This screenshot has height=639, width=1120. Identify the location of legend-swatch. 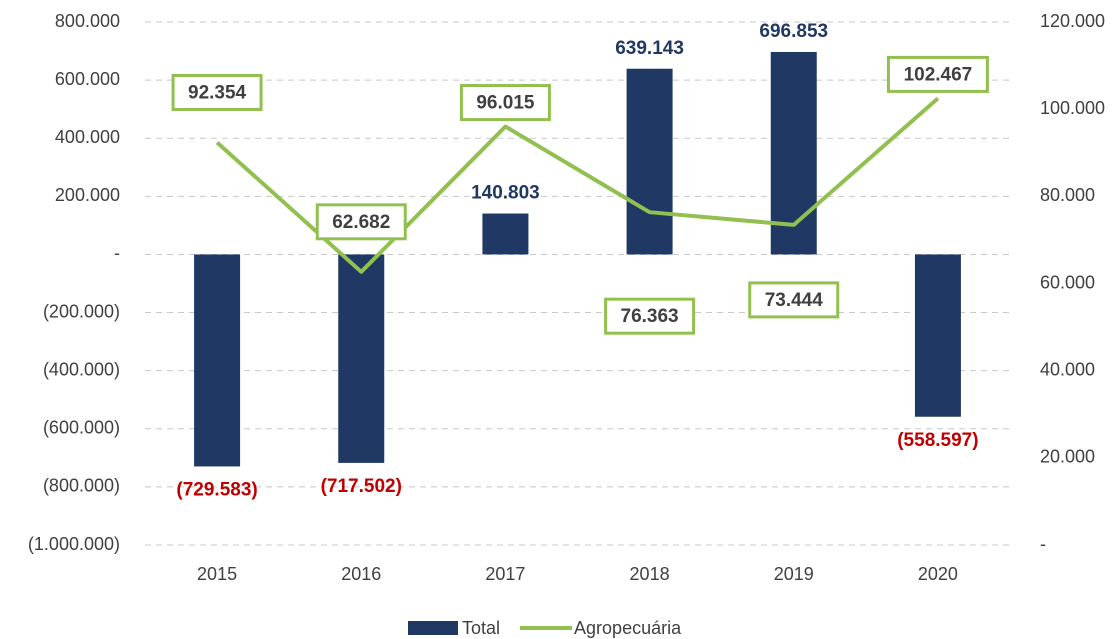
(433, 628).